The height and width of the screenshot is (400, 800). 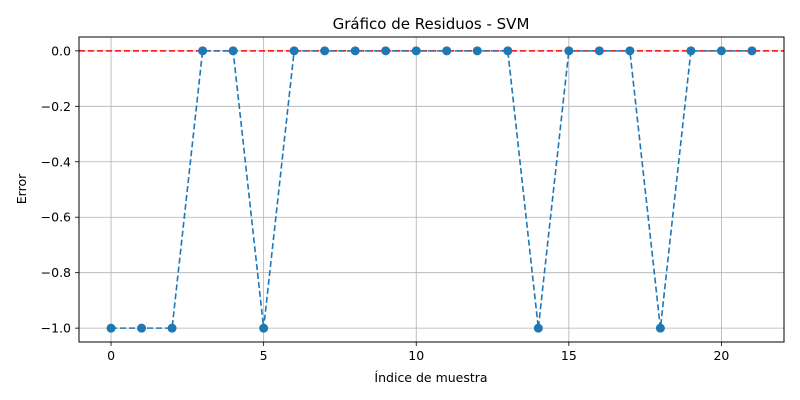 What do you see at coordinates (61, 50) in the screenshot?
I see `y-tick-label: 0.0` at bounding box center [61, 50].